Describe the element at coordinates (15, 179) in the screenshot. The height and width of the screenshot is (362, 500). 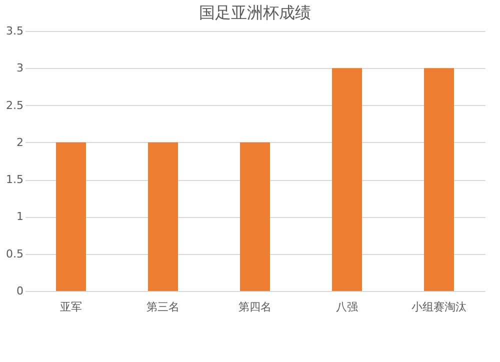
I see `y-tick-label: 1.5` at that location.